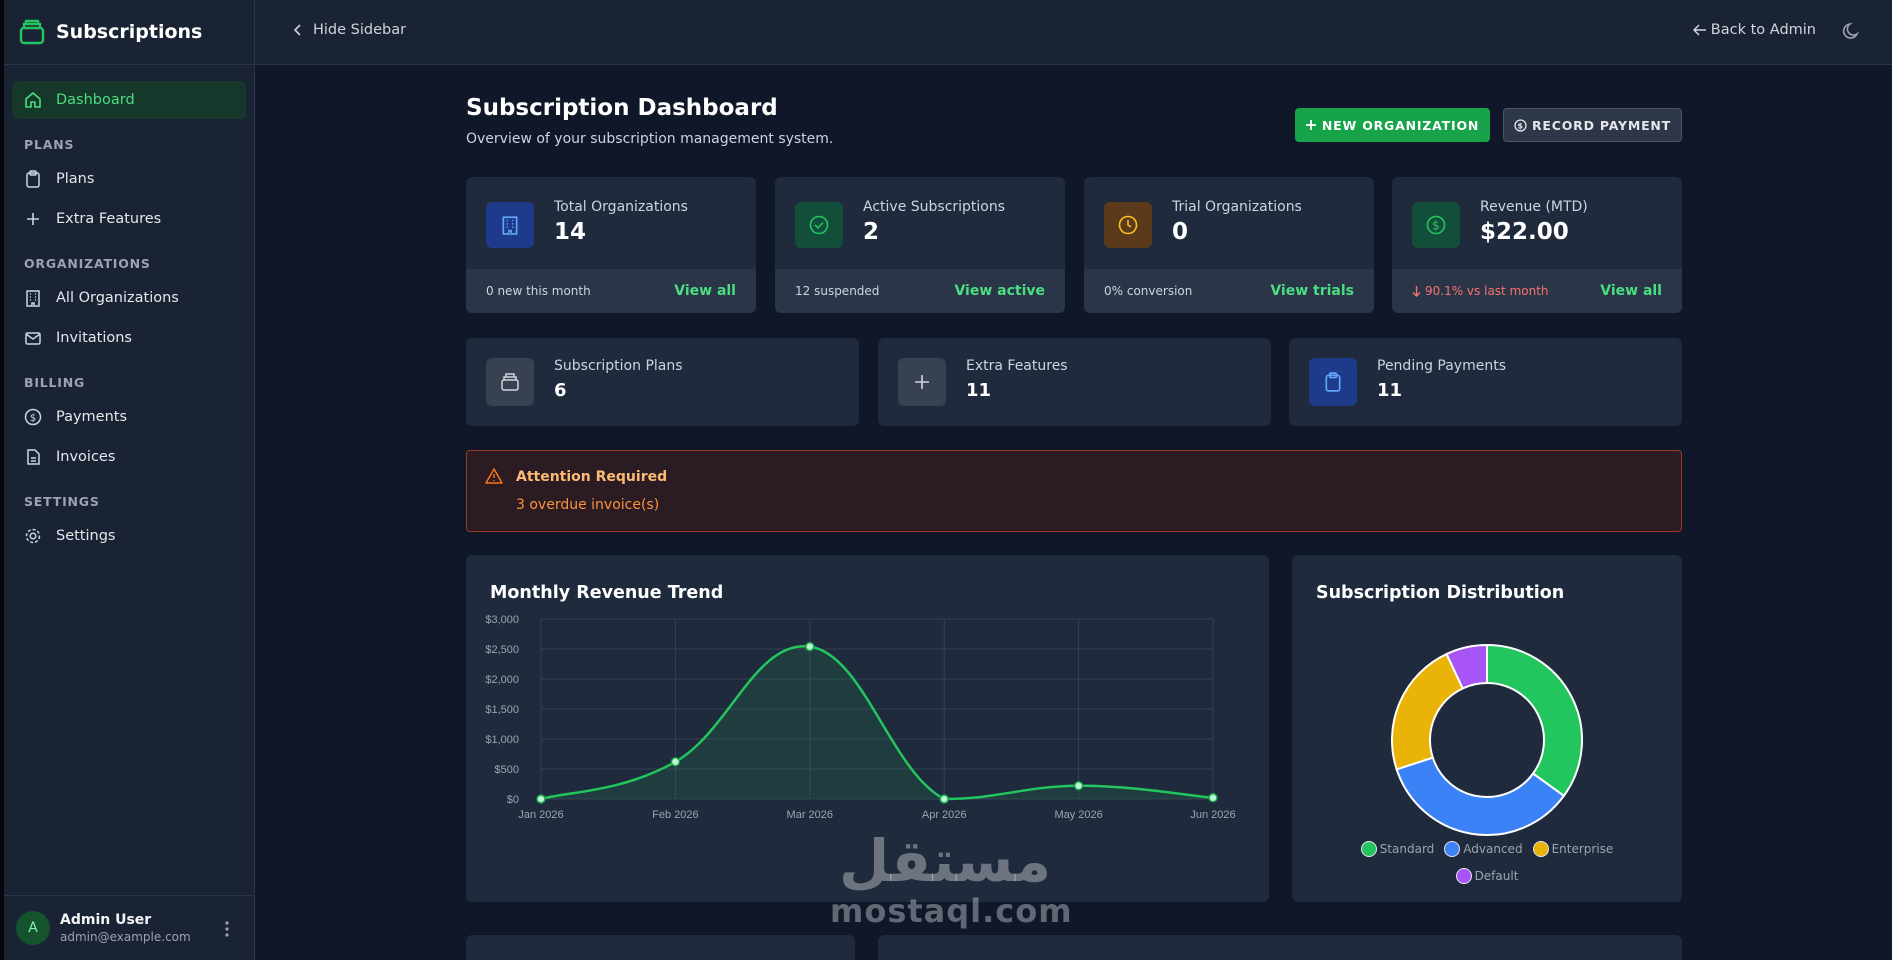  Describe the element at coordinates (33, 536) in the screenshot. I see `gear-icon` at that location.